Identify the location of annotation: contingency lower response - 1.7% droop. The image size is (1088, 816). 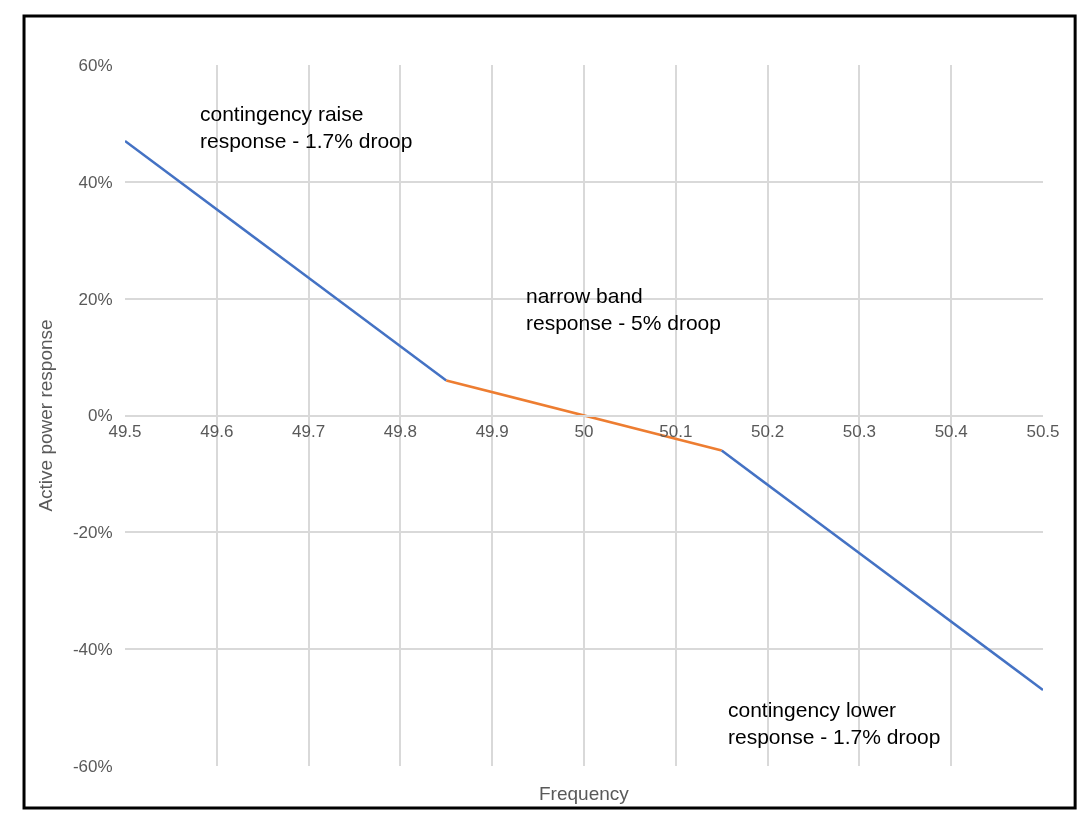
(834, 723).